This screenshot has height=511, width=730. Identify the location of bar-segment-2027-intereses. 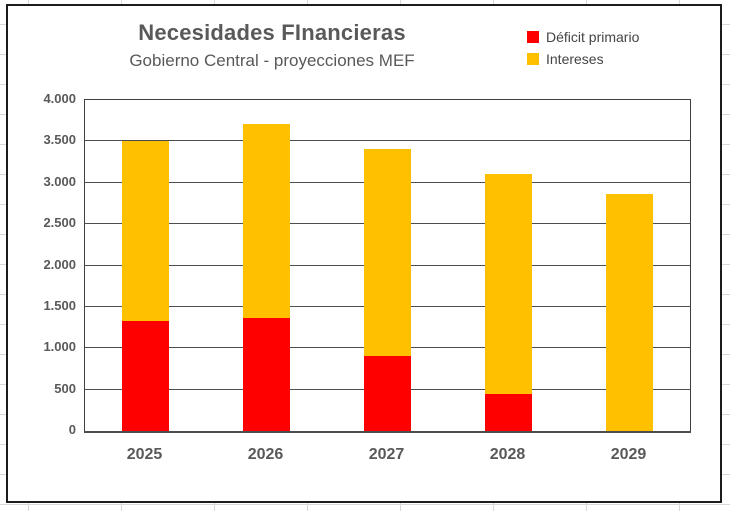
(387, 252).